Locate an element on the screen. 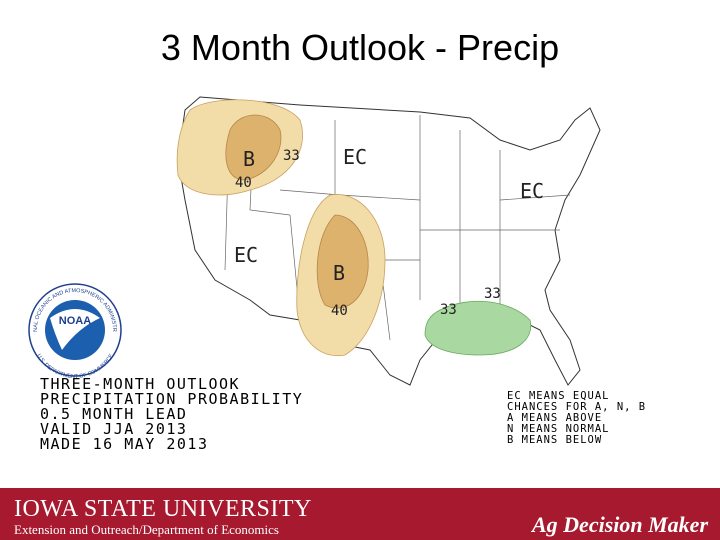  legend-line: CHANCES FOR A, N, B is located at coordinates (576, 407).